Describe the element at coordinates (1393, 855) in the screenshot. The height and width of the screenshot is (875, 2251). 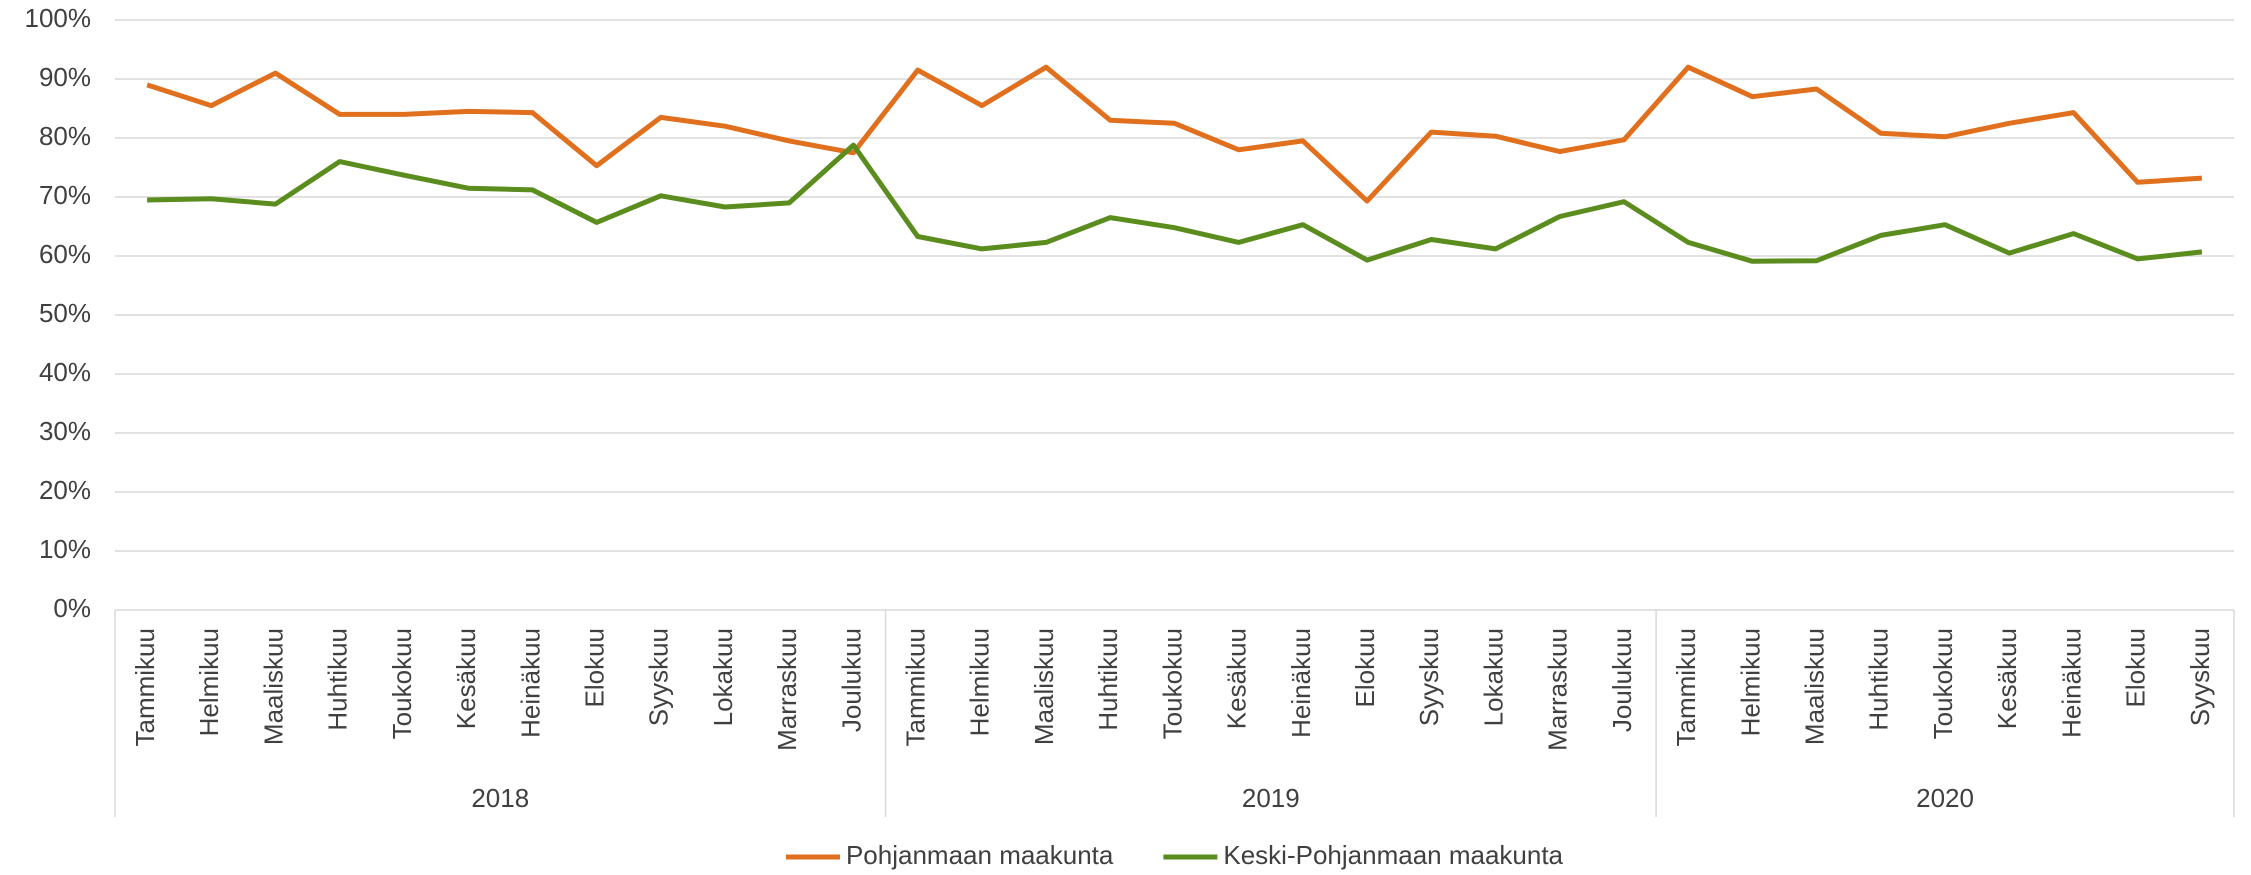
I see `legend-label: Keski-Pohjanmaan maakunta` at that location.